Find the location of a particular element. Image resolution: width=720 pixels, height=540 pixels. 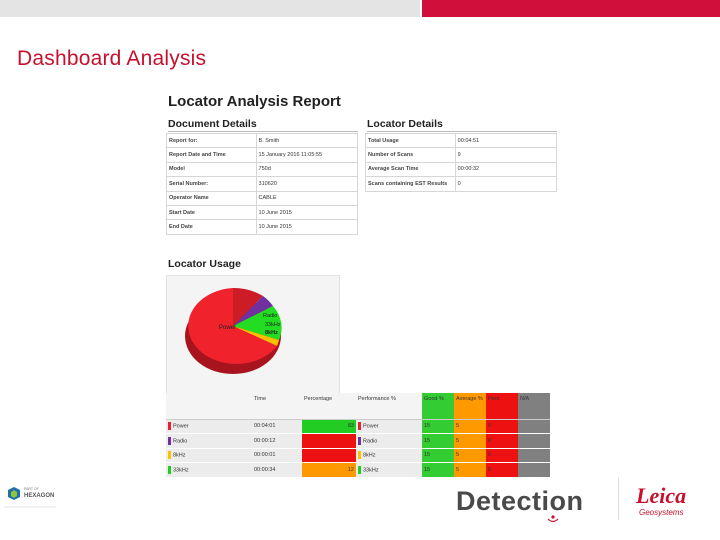

usage-row: Power 00:04:01 83 Power 15 5 0 is located at coordinates (358, 426).